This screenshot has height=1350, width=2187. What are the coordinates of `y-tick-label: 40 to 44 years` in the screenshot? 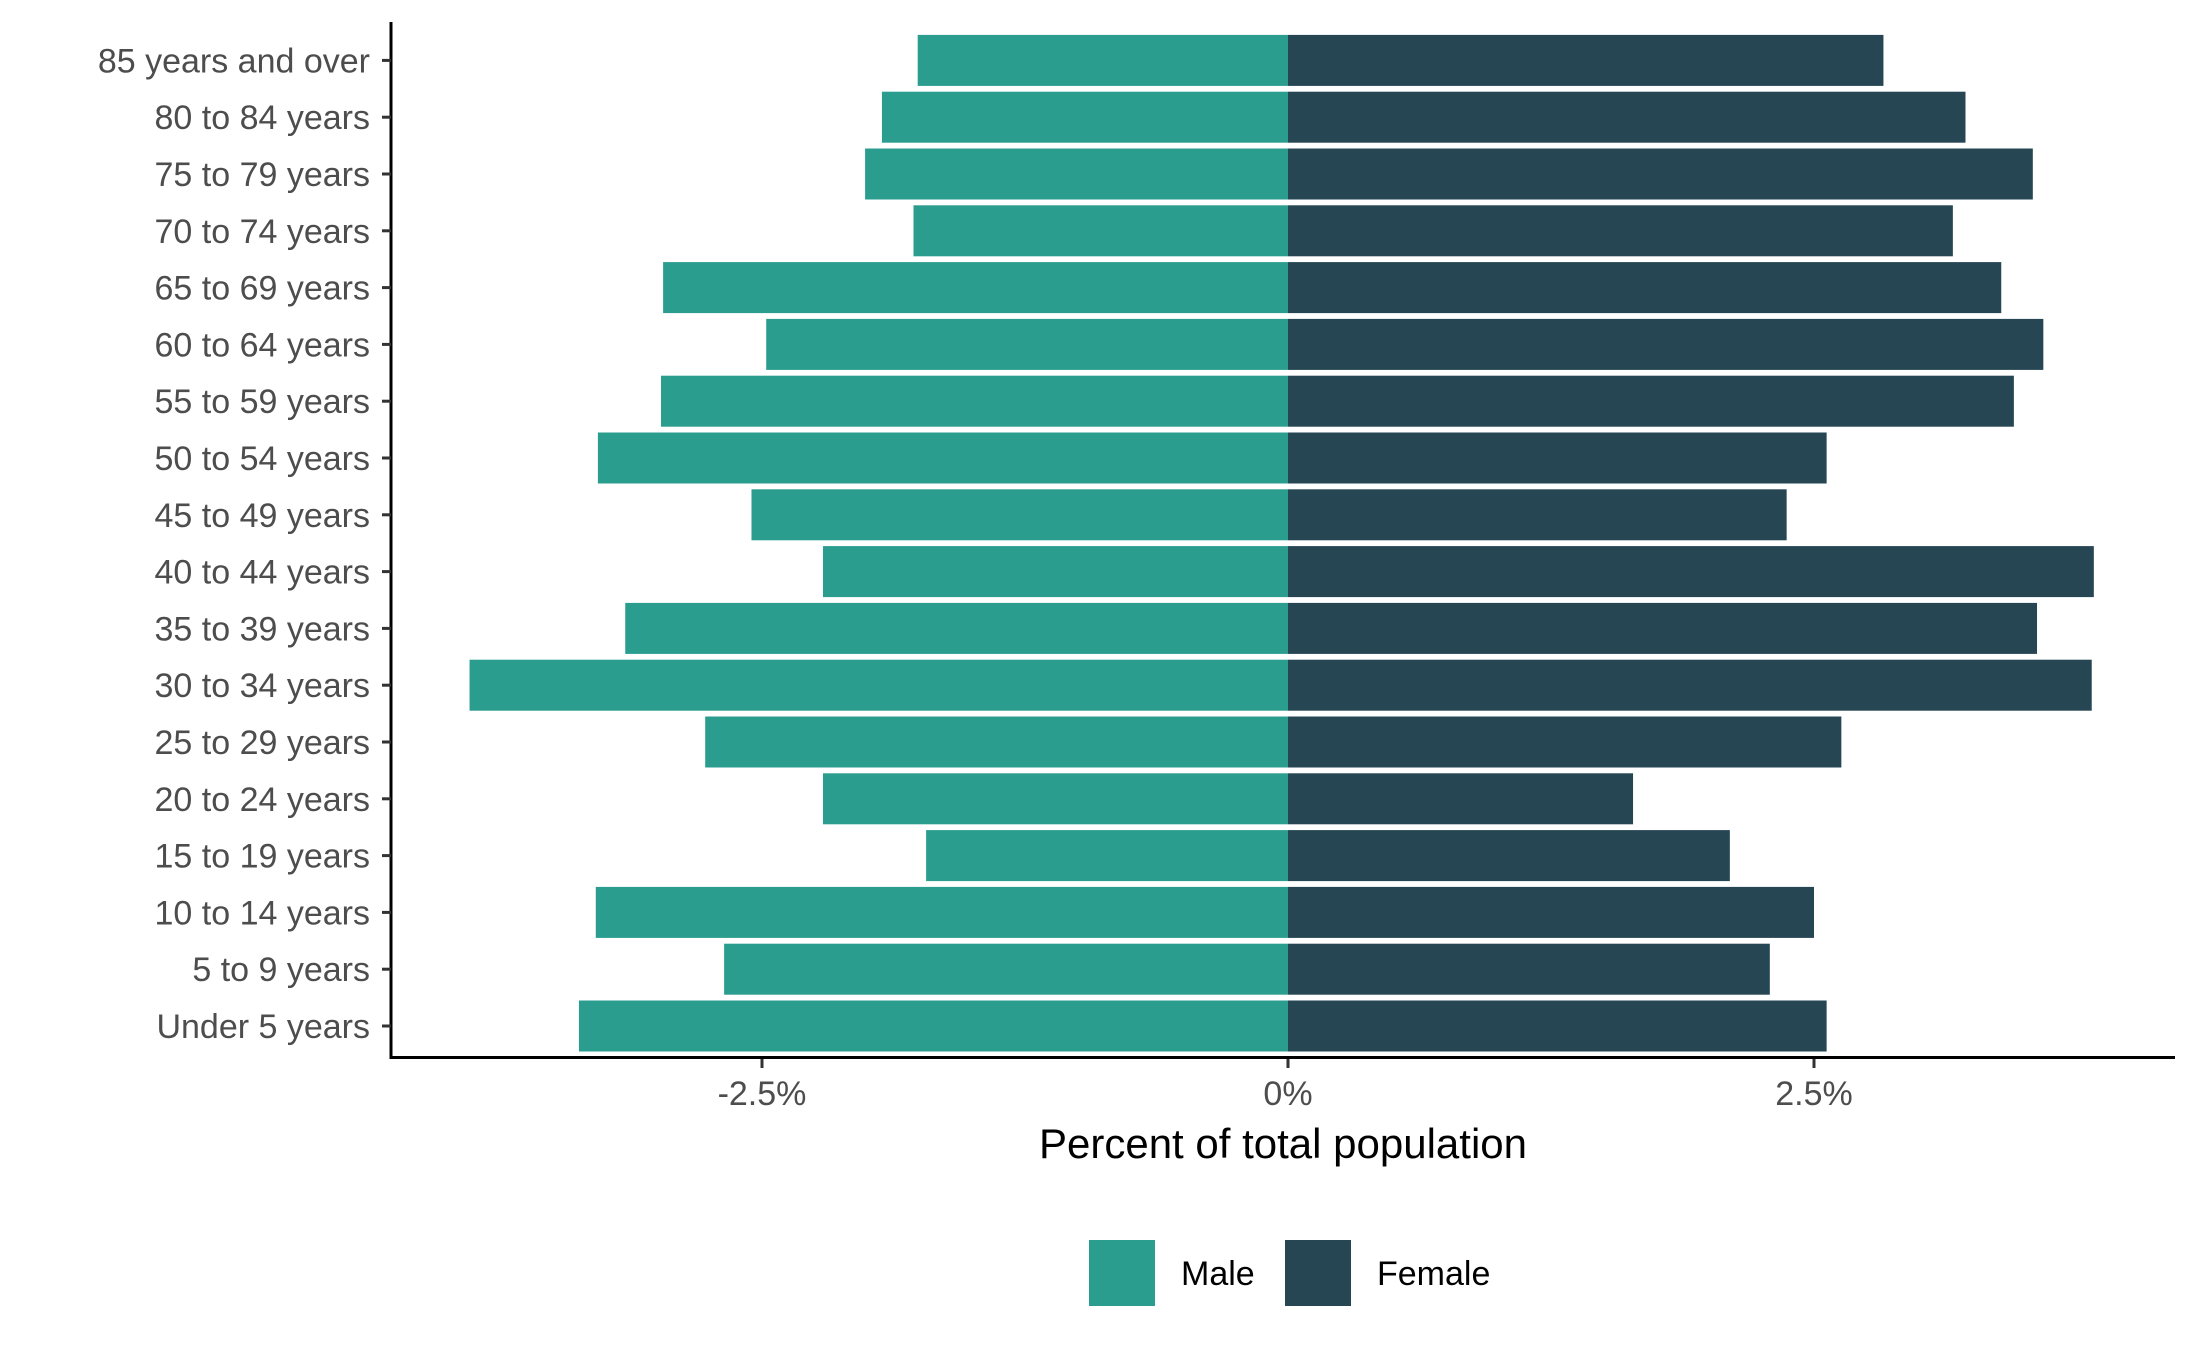 It's located at (262, 573).